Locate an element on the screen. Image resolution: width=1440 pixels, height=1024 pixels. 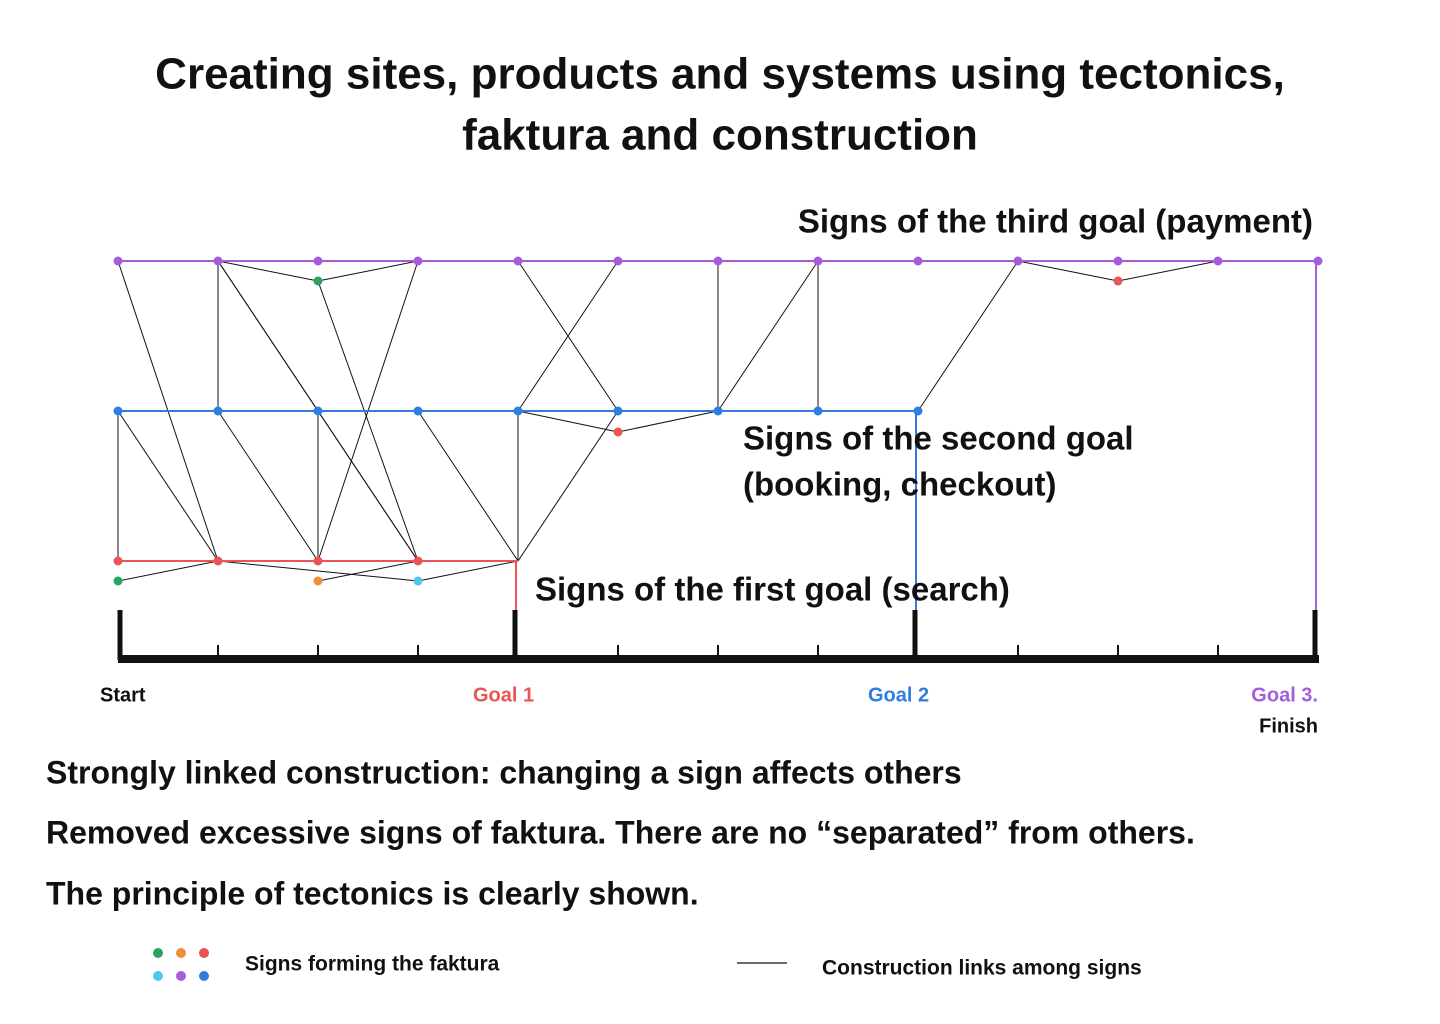
goal-label: Signs of the second goal is located at coordinates (938, 438).